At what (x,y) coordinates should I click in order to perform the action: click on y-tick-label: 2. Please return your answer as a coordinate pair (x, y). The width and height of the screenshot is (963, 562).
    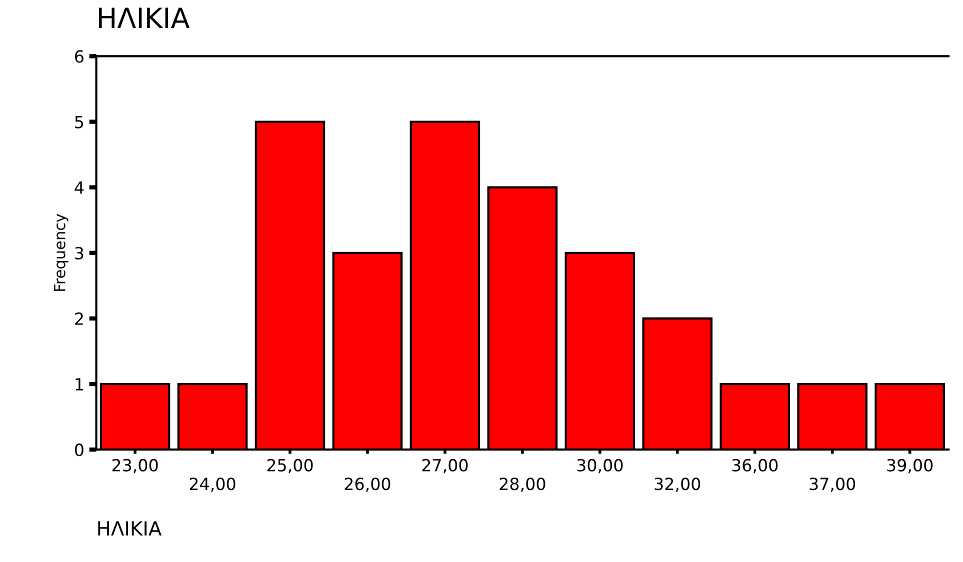
    Looking at the image, I should click on (79, 318).